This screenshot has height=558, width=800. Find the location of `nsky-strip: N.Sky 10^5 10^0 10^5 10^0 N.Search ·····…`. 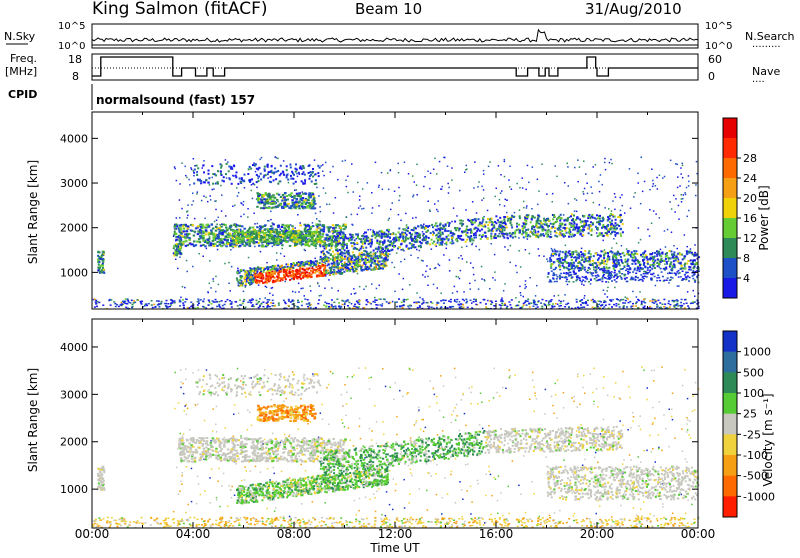

nsky-strip: N.Sky 10^5 10^0 10^5 10^0 N.Search ·····… is located at coordinates (399, 37).